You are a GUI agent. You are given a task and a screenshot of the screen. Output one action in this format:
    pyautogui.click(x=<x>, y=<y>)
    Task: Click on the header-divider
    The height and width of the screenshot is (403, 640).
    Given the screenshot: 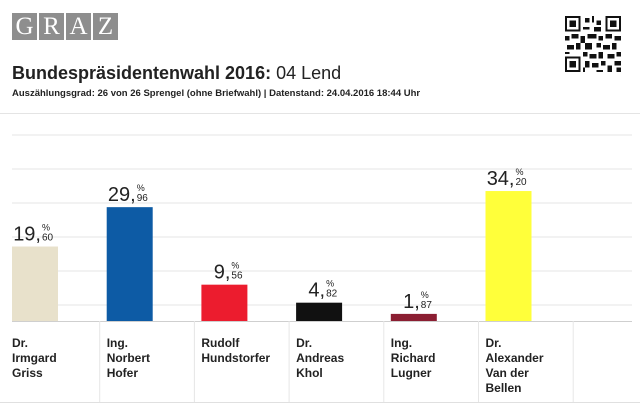 What is the action you would take?
    pyautogui.click(x=320, y=113)
    